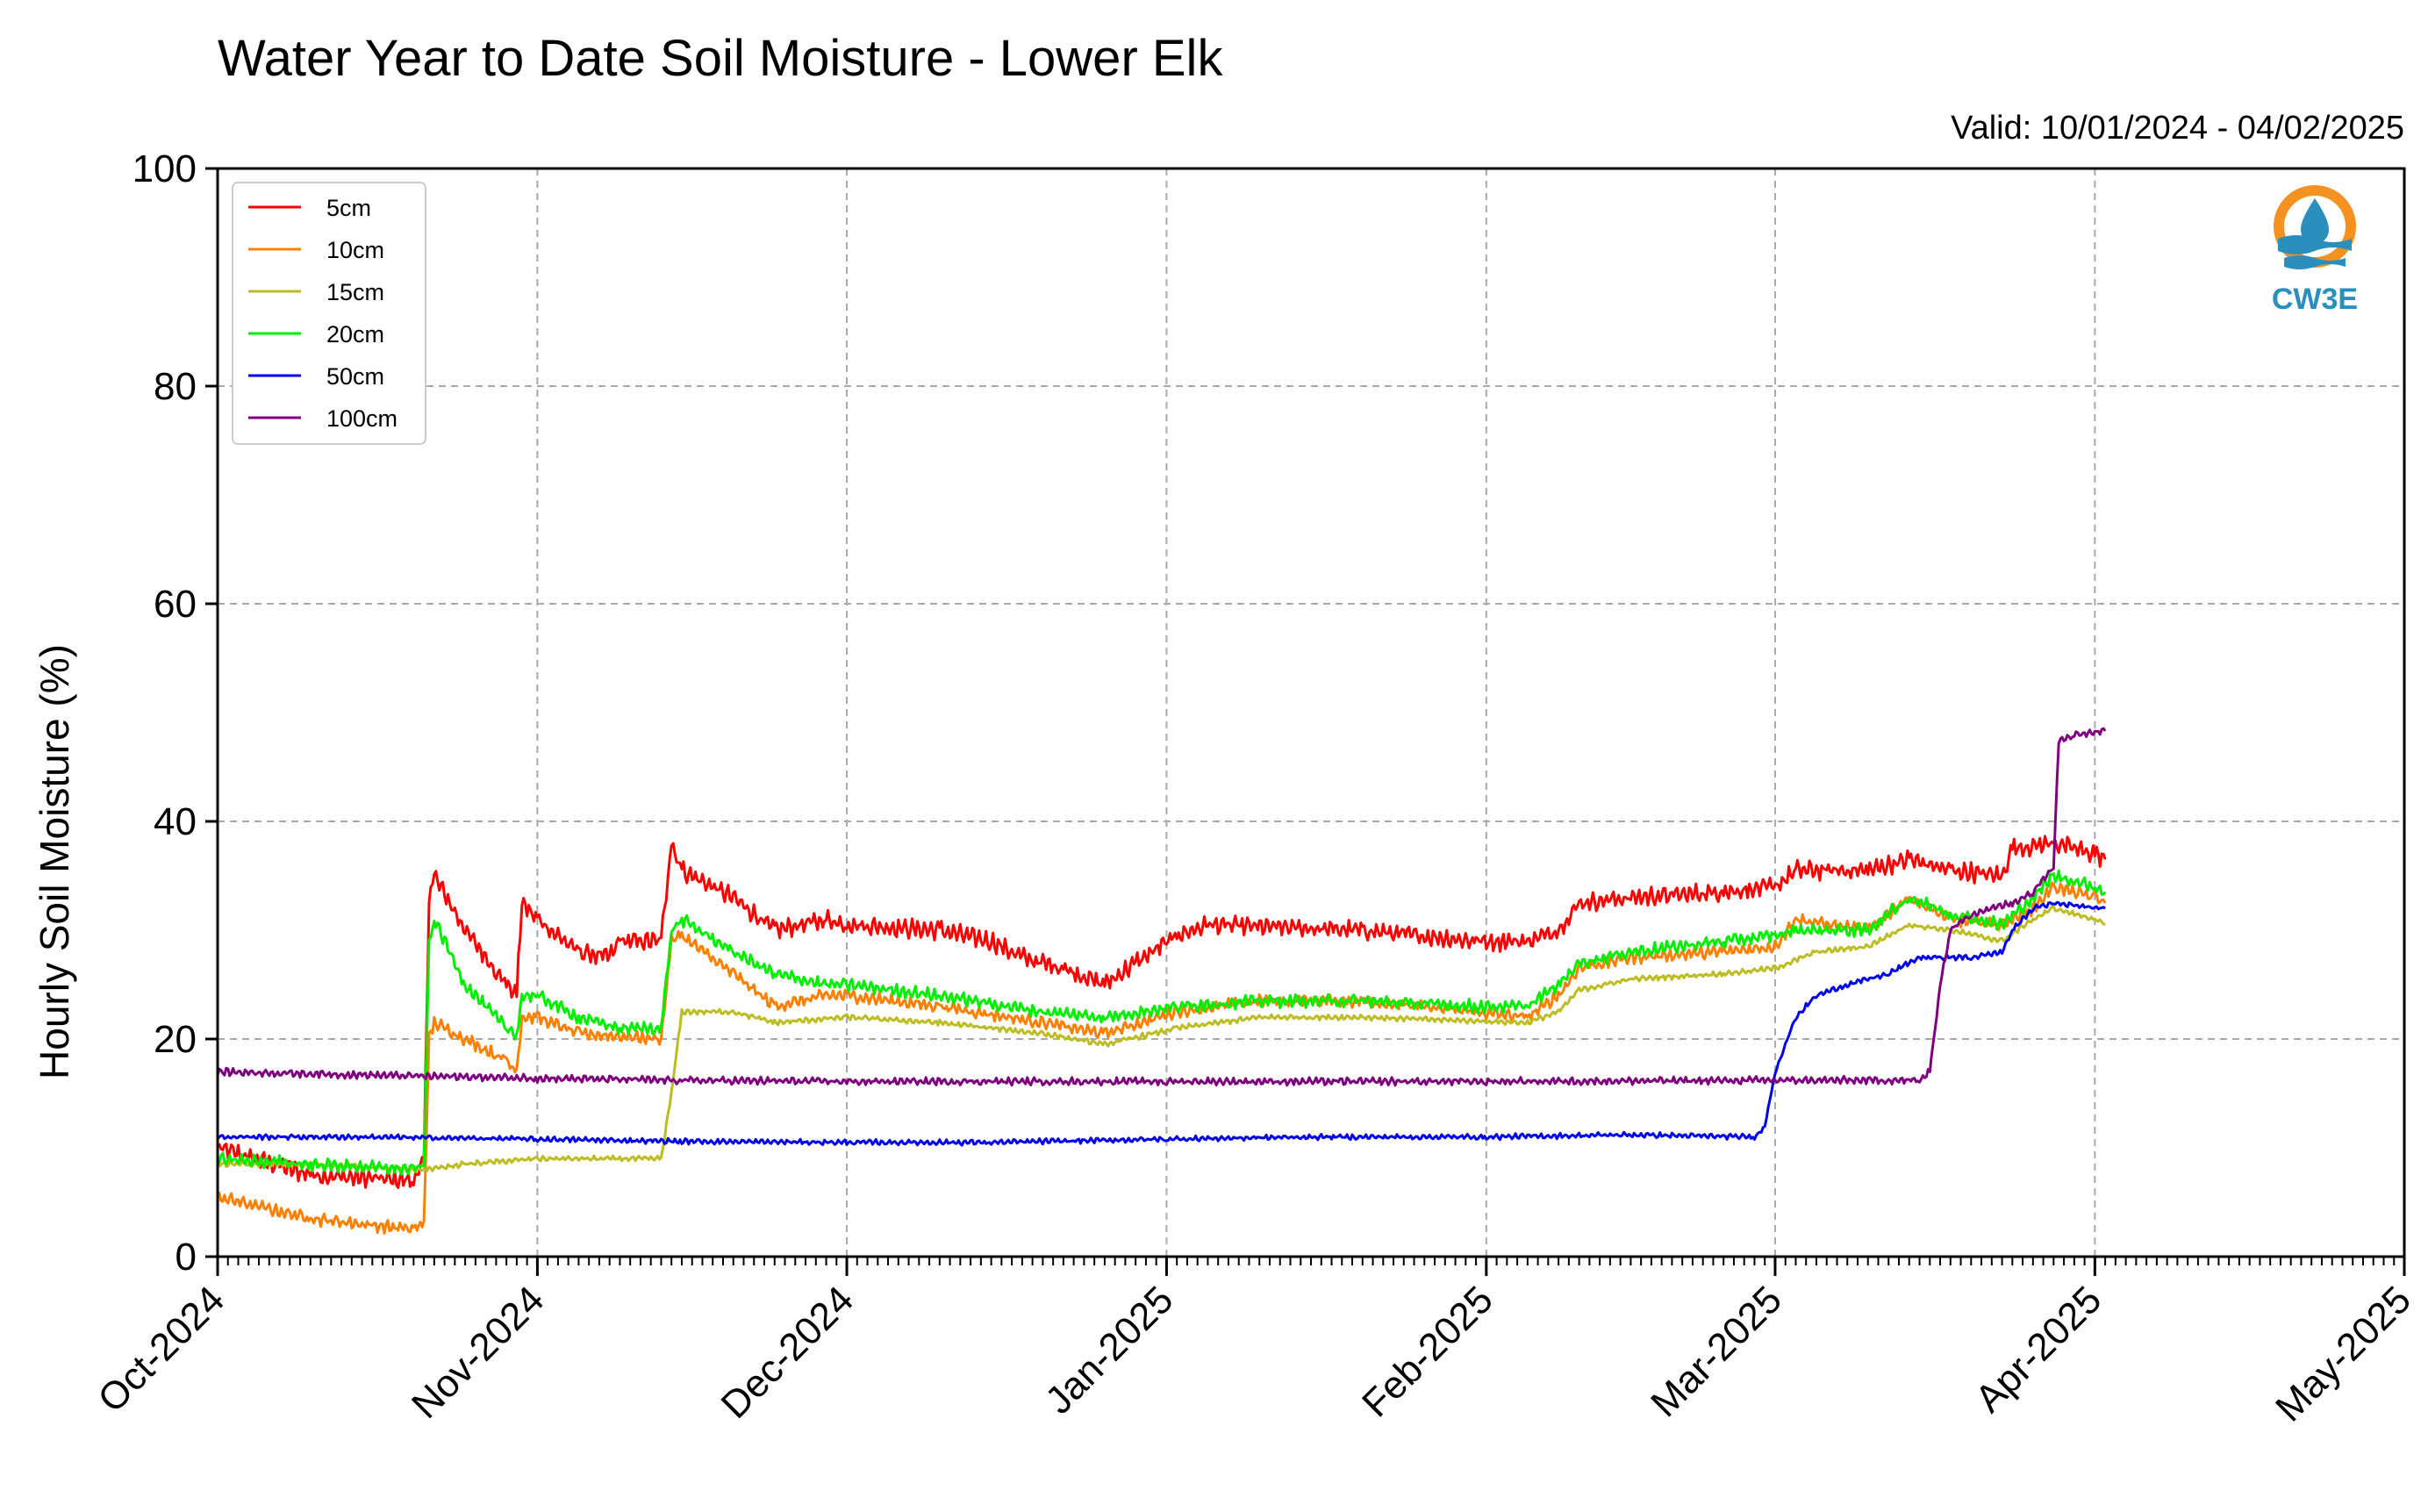 This screenshot has width=2428, height=1512. I want to click on logo-wave-icon, so click(2315, 244).